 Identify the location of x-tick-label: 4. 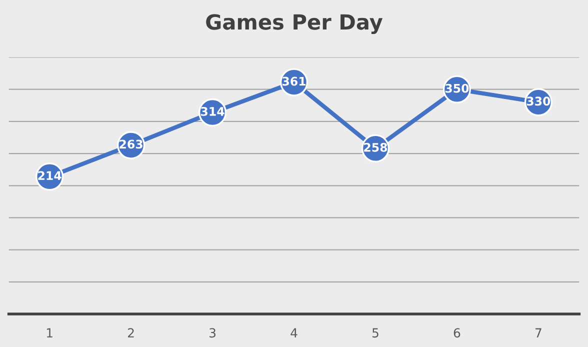
(294, 333).